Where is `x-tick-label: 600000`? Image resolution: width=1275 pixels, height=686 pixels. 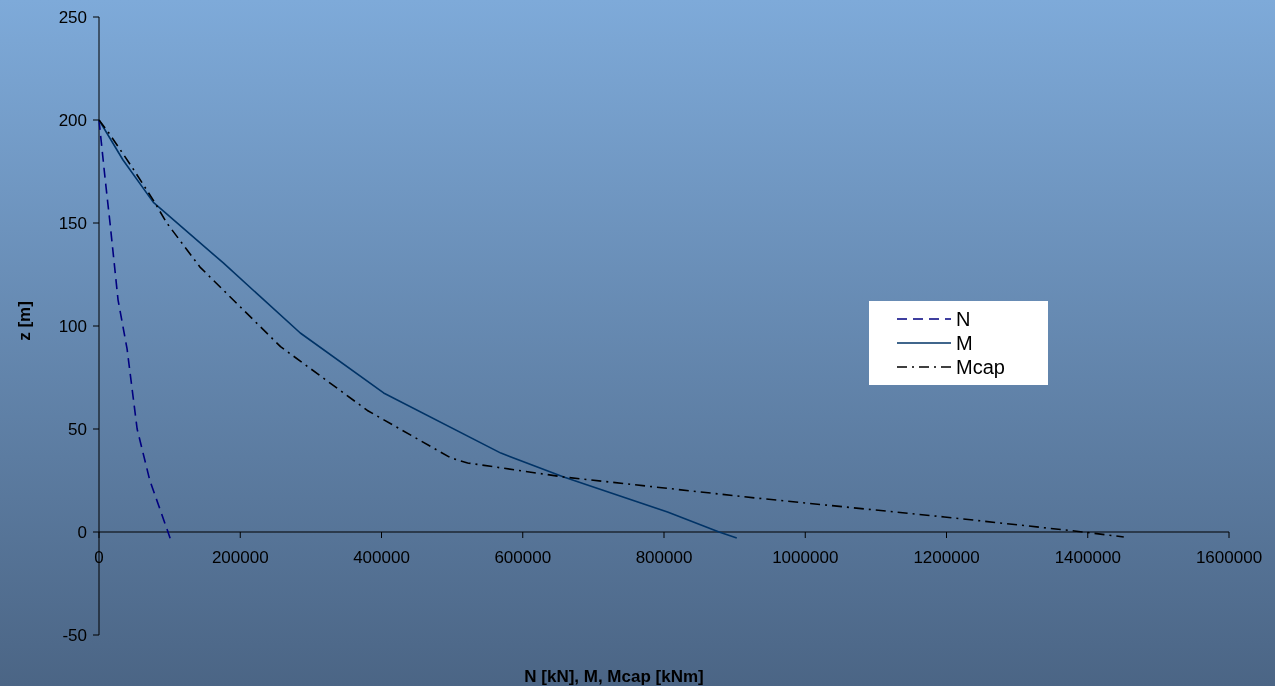
x-tick-label: 600000 is located at coordinates (523, 557).